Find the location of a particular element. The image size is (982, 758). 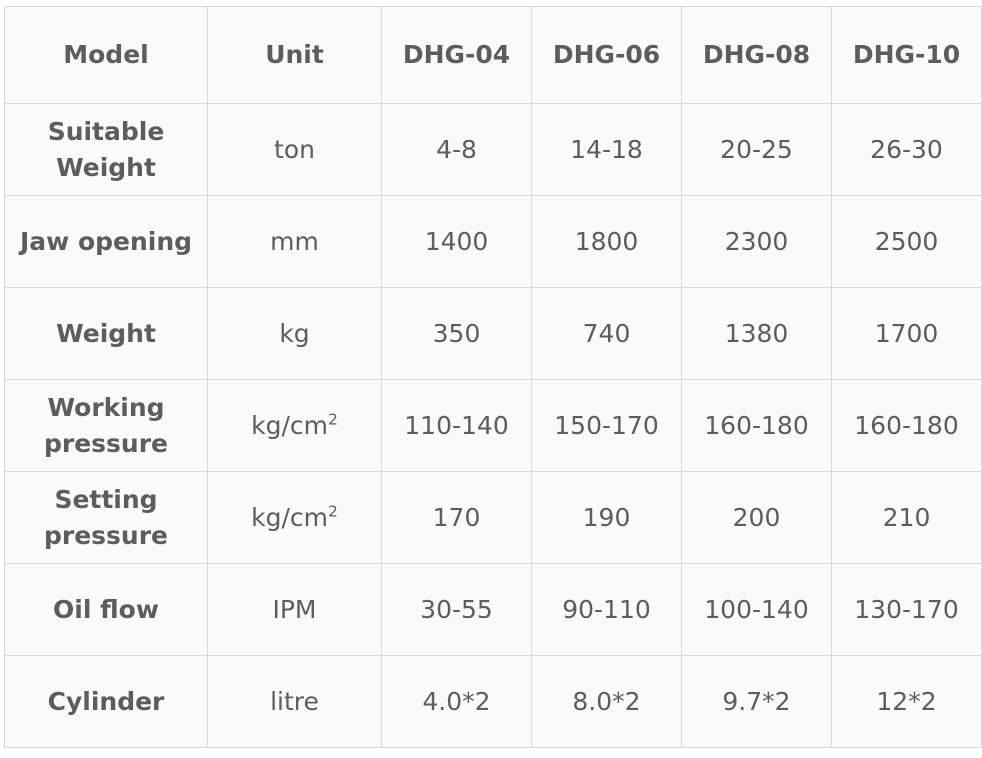

cell-value: 350 is located at coordinates (456, 333).